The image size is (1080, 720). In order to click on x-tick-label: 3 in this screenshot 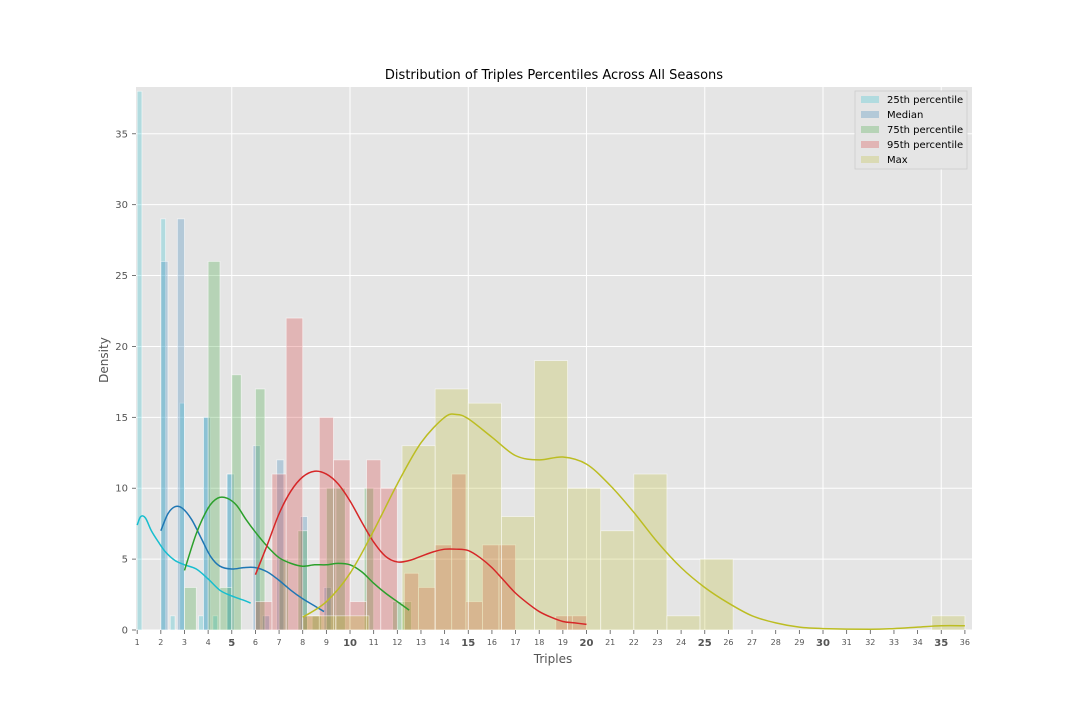, I will do `click(184, 642)`.